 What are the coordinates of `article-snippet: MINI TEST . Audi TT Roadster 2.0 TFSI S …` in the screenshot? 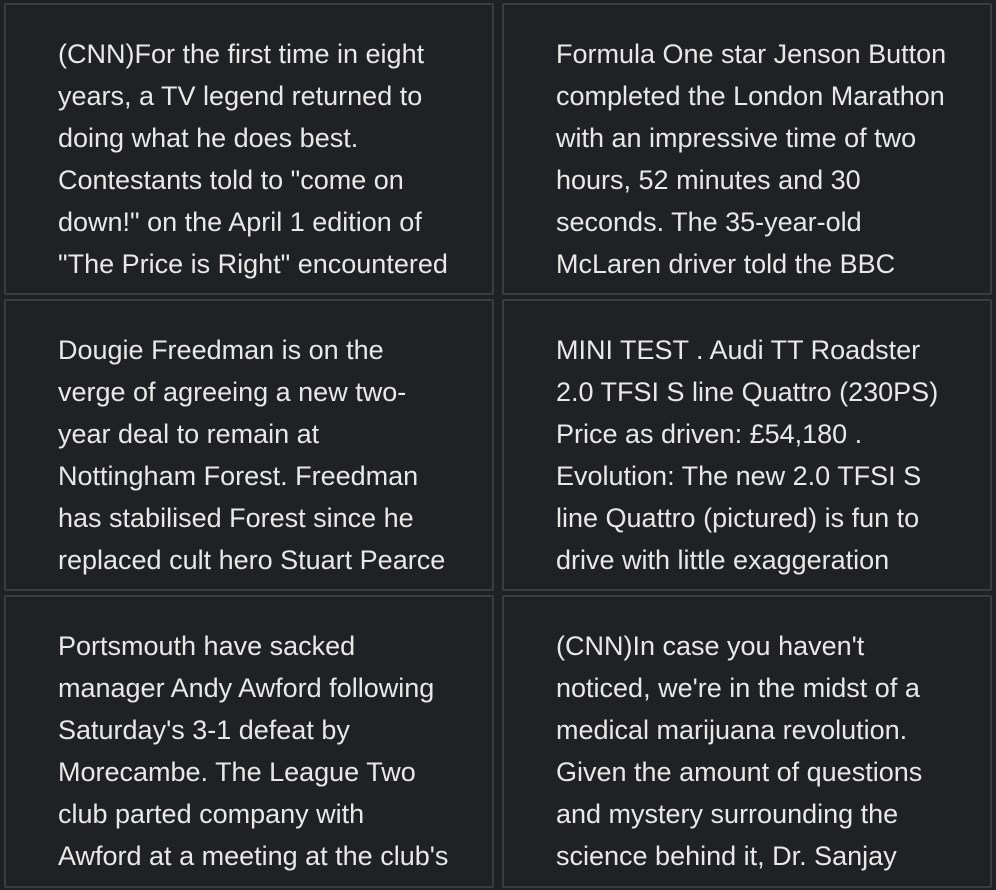 It's located at (747, 455).